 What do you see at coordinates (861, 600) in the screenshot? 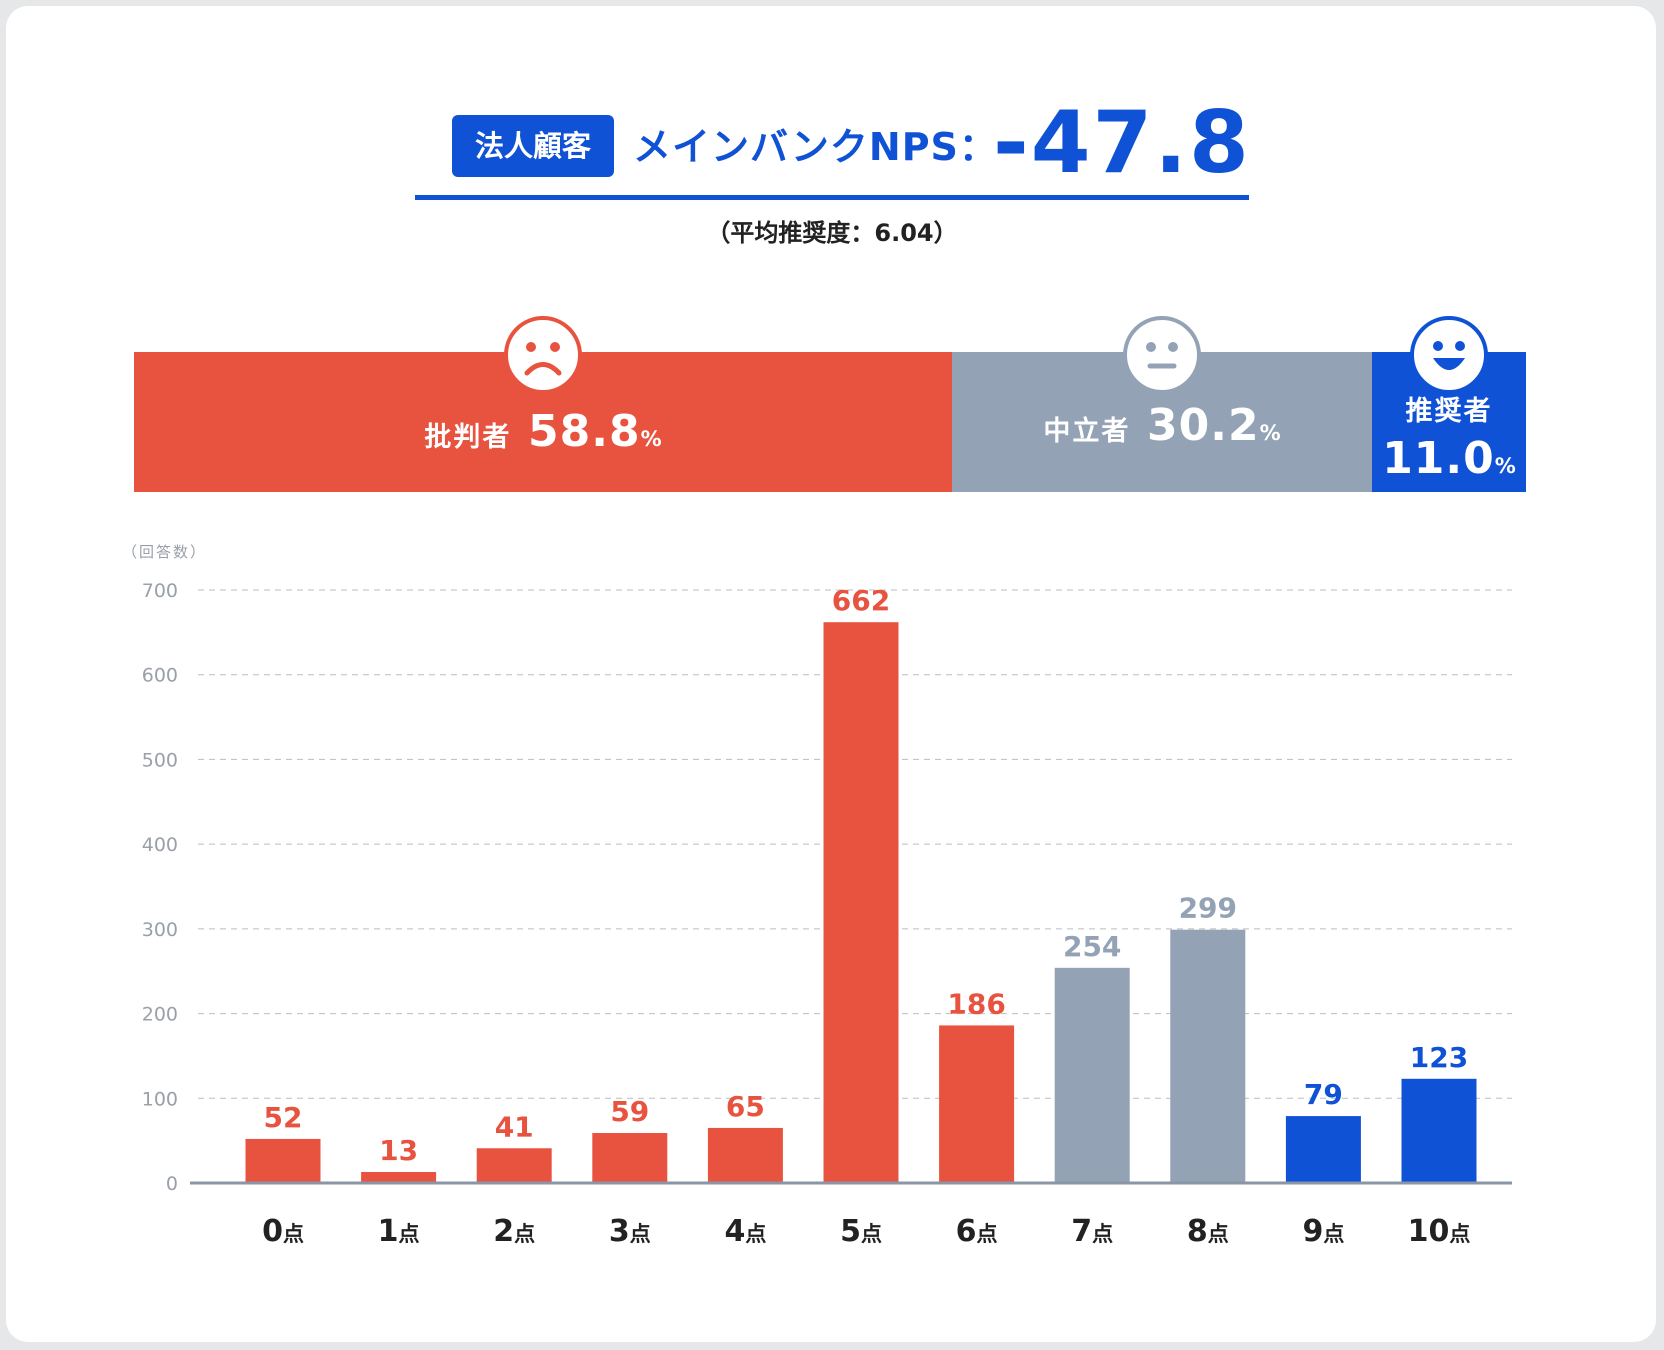
I see `data-label: 662` at bounding box center [861, 600].